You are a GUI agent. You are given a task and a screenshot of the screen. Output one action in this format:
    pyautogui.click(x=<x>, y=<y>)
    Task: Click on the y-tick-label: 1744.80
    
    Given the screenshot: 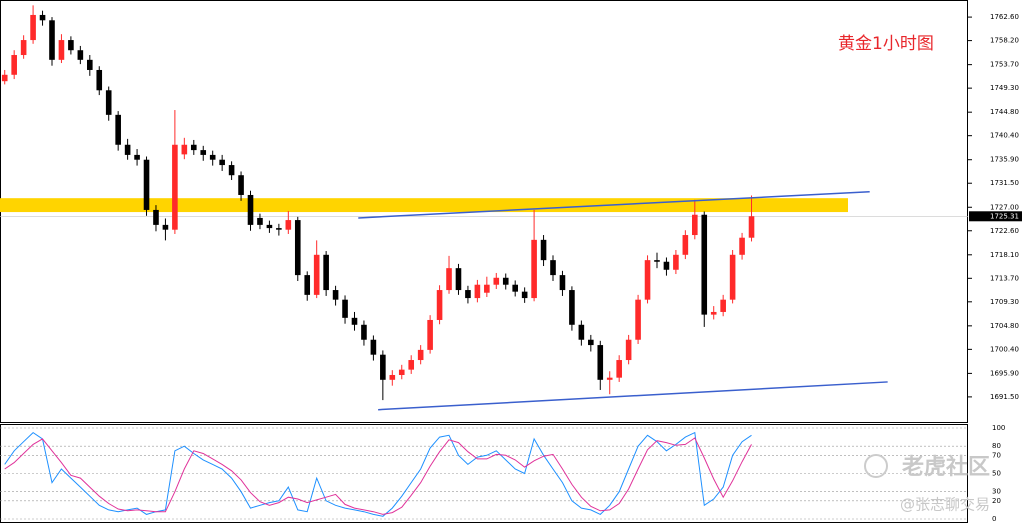 What is the action you would take?
    pyautogui.click(x=1004, y=112)
    